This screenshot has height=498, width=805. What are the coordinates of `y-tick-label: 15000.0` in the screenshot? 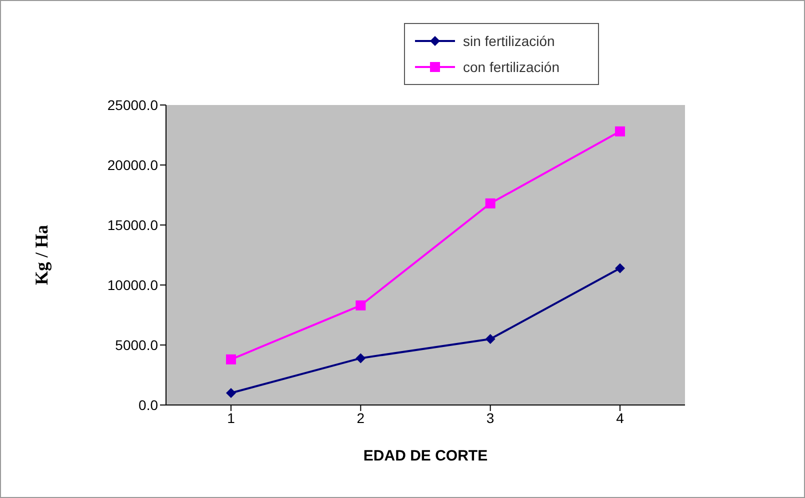 It's located at (132, 224).